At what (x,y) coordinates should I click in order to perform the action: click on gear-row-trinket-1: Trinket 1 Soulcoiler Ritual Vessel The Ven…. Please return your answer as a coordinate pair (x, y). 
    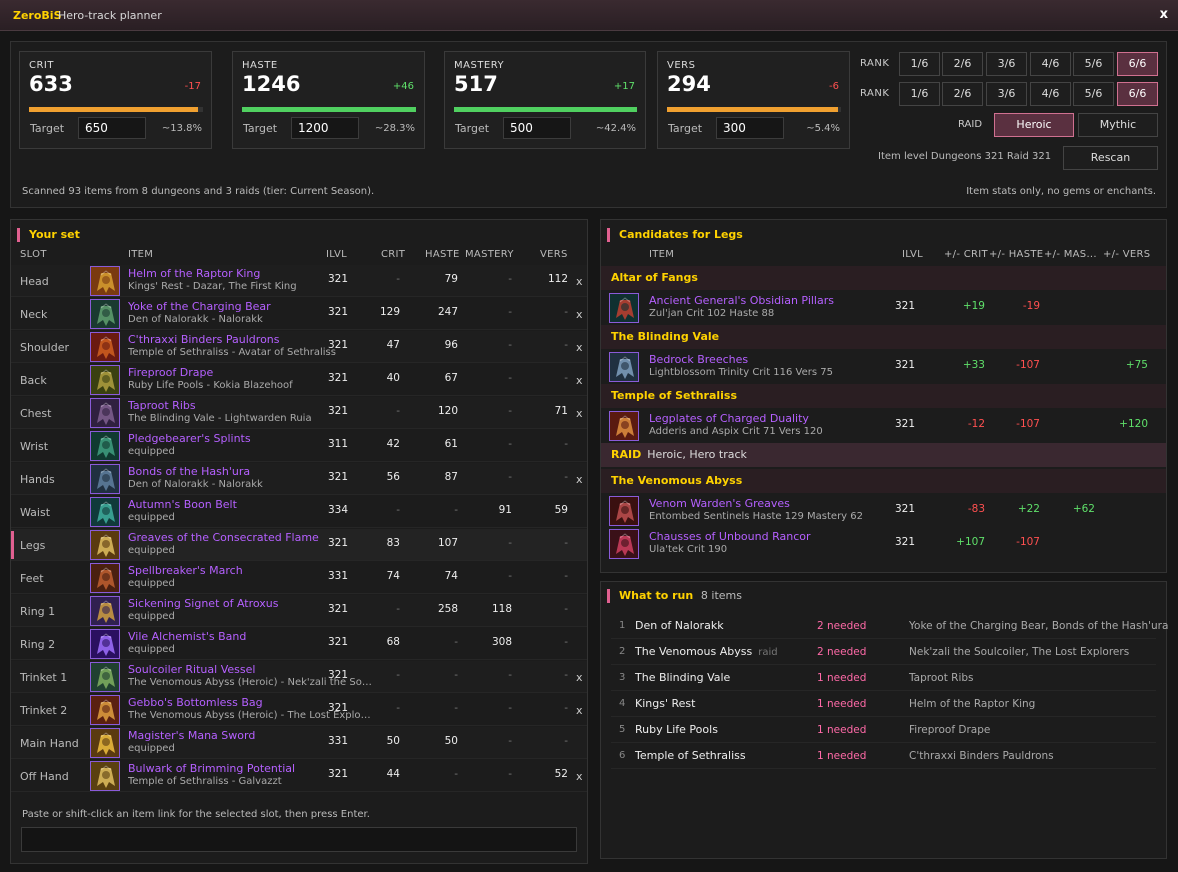
    Looking at the image, I should click on (299, 677).